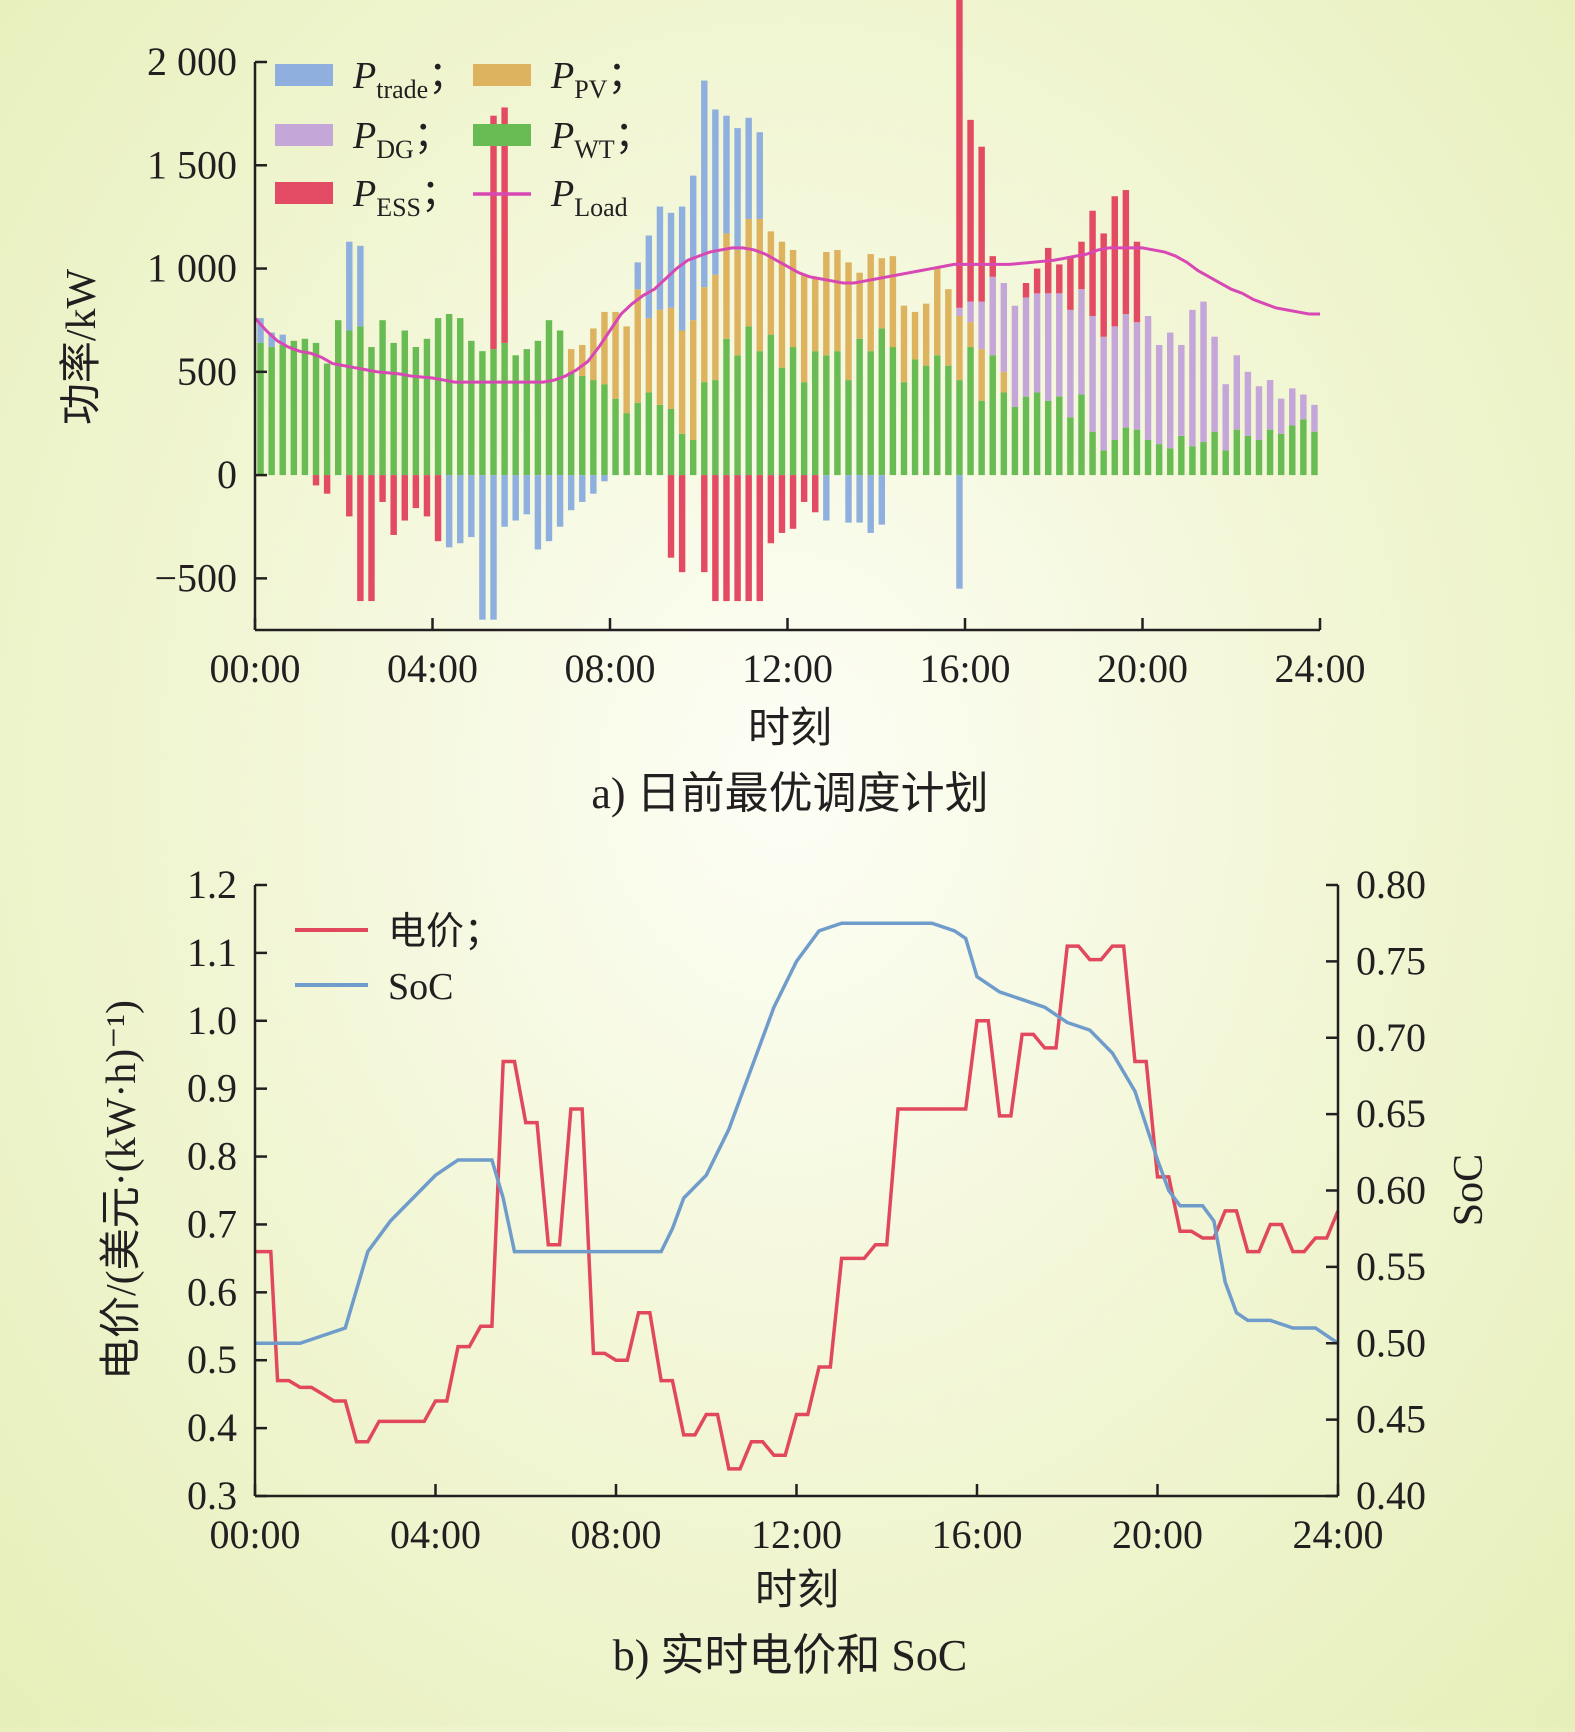 This screenshot has width=1575, height=1732. What do you see at coordinates (227, 474) in the screenshot?
I see `y-tick-label: 0` at bounding box center [227, 474].